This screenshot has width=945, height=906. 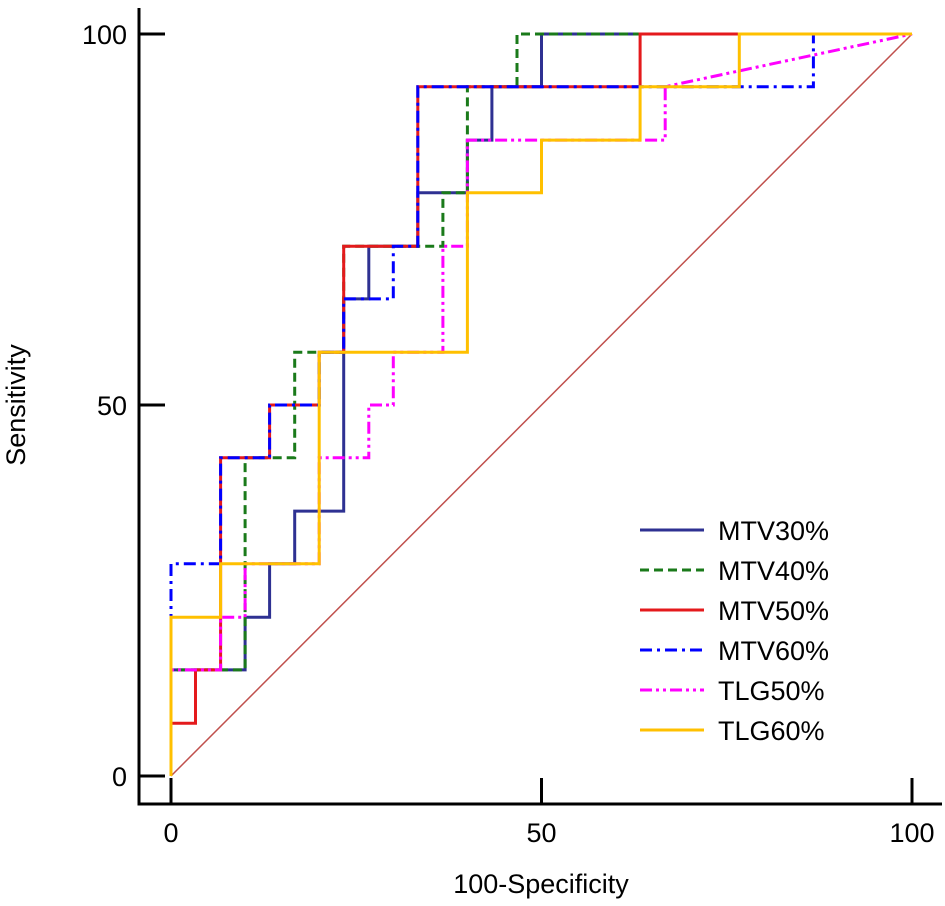 I want to click on y-tick-label: 100, so click(x=104, y=35).